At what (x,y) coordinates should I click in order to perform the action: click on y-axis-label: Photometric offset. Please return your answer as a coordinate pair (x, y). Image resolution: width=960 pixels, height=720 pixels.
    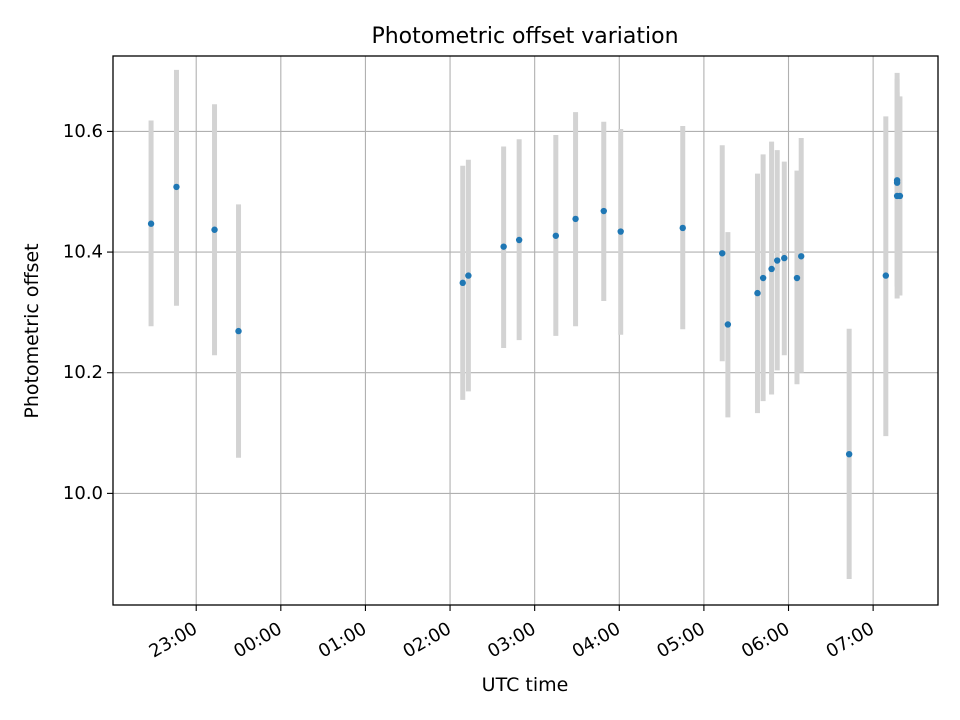
    Looking at the image, I should click on (32, 330).